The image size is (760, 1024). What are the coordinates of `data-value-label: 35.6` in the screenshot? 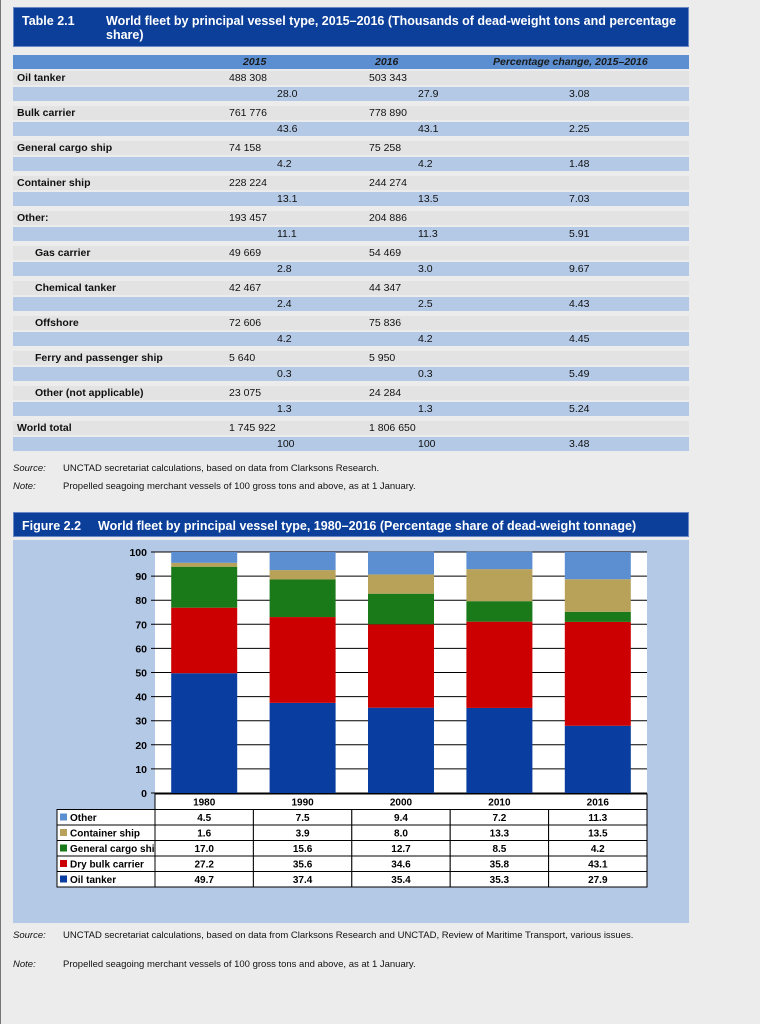 It's located at (303, 865).